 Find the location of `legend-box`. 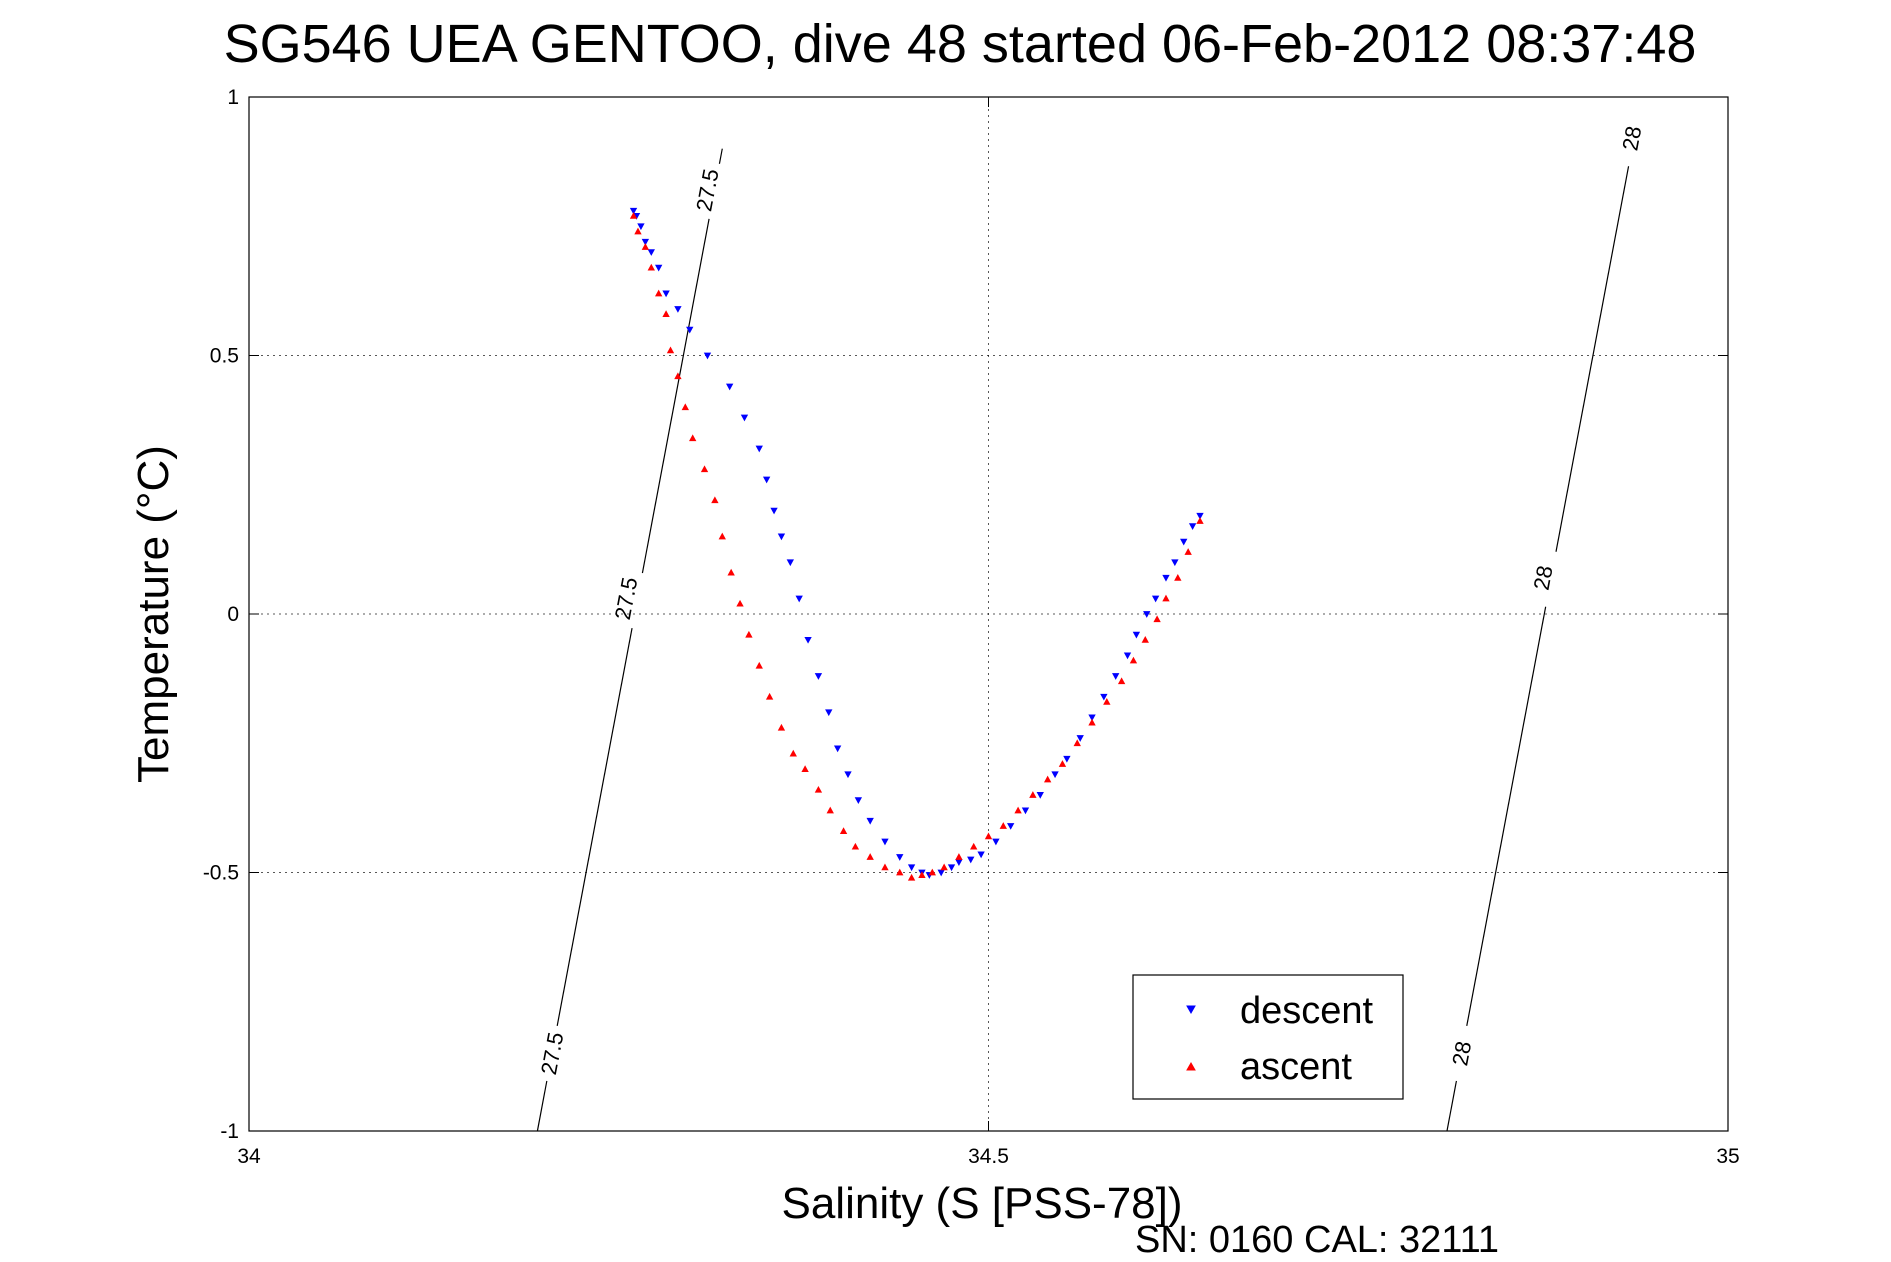

legend-box is located at coordinates (1268, 1037).